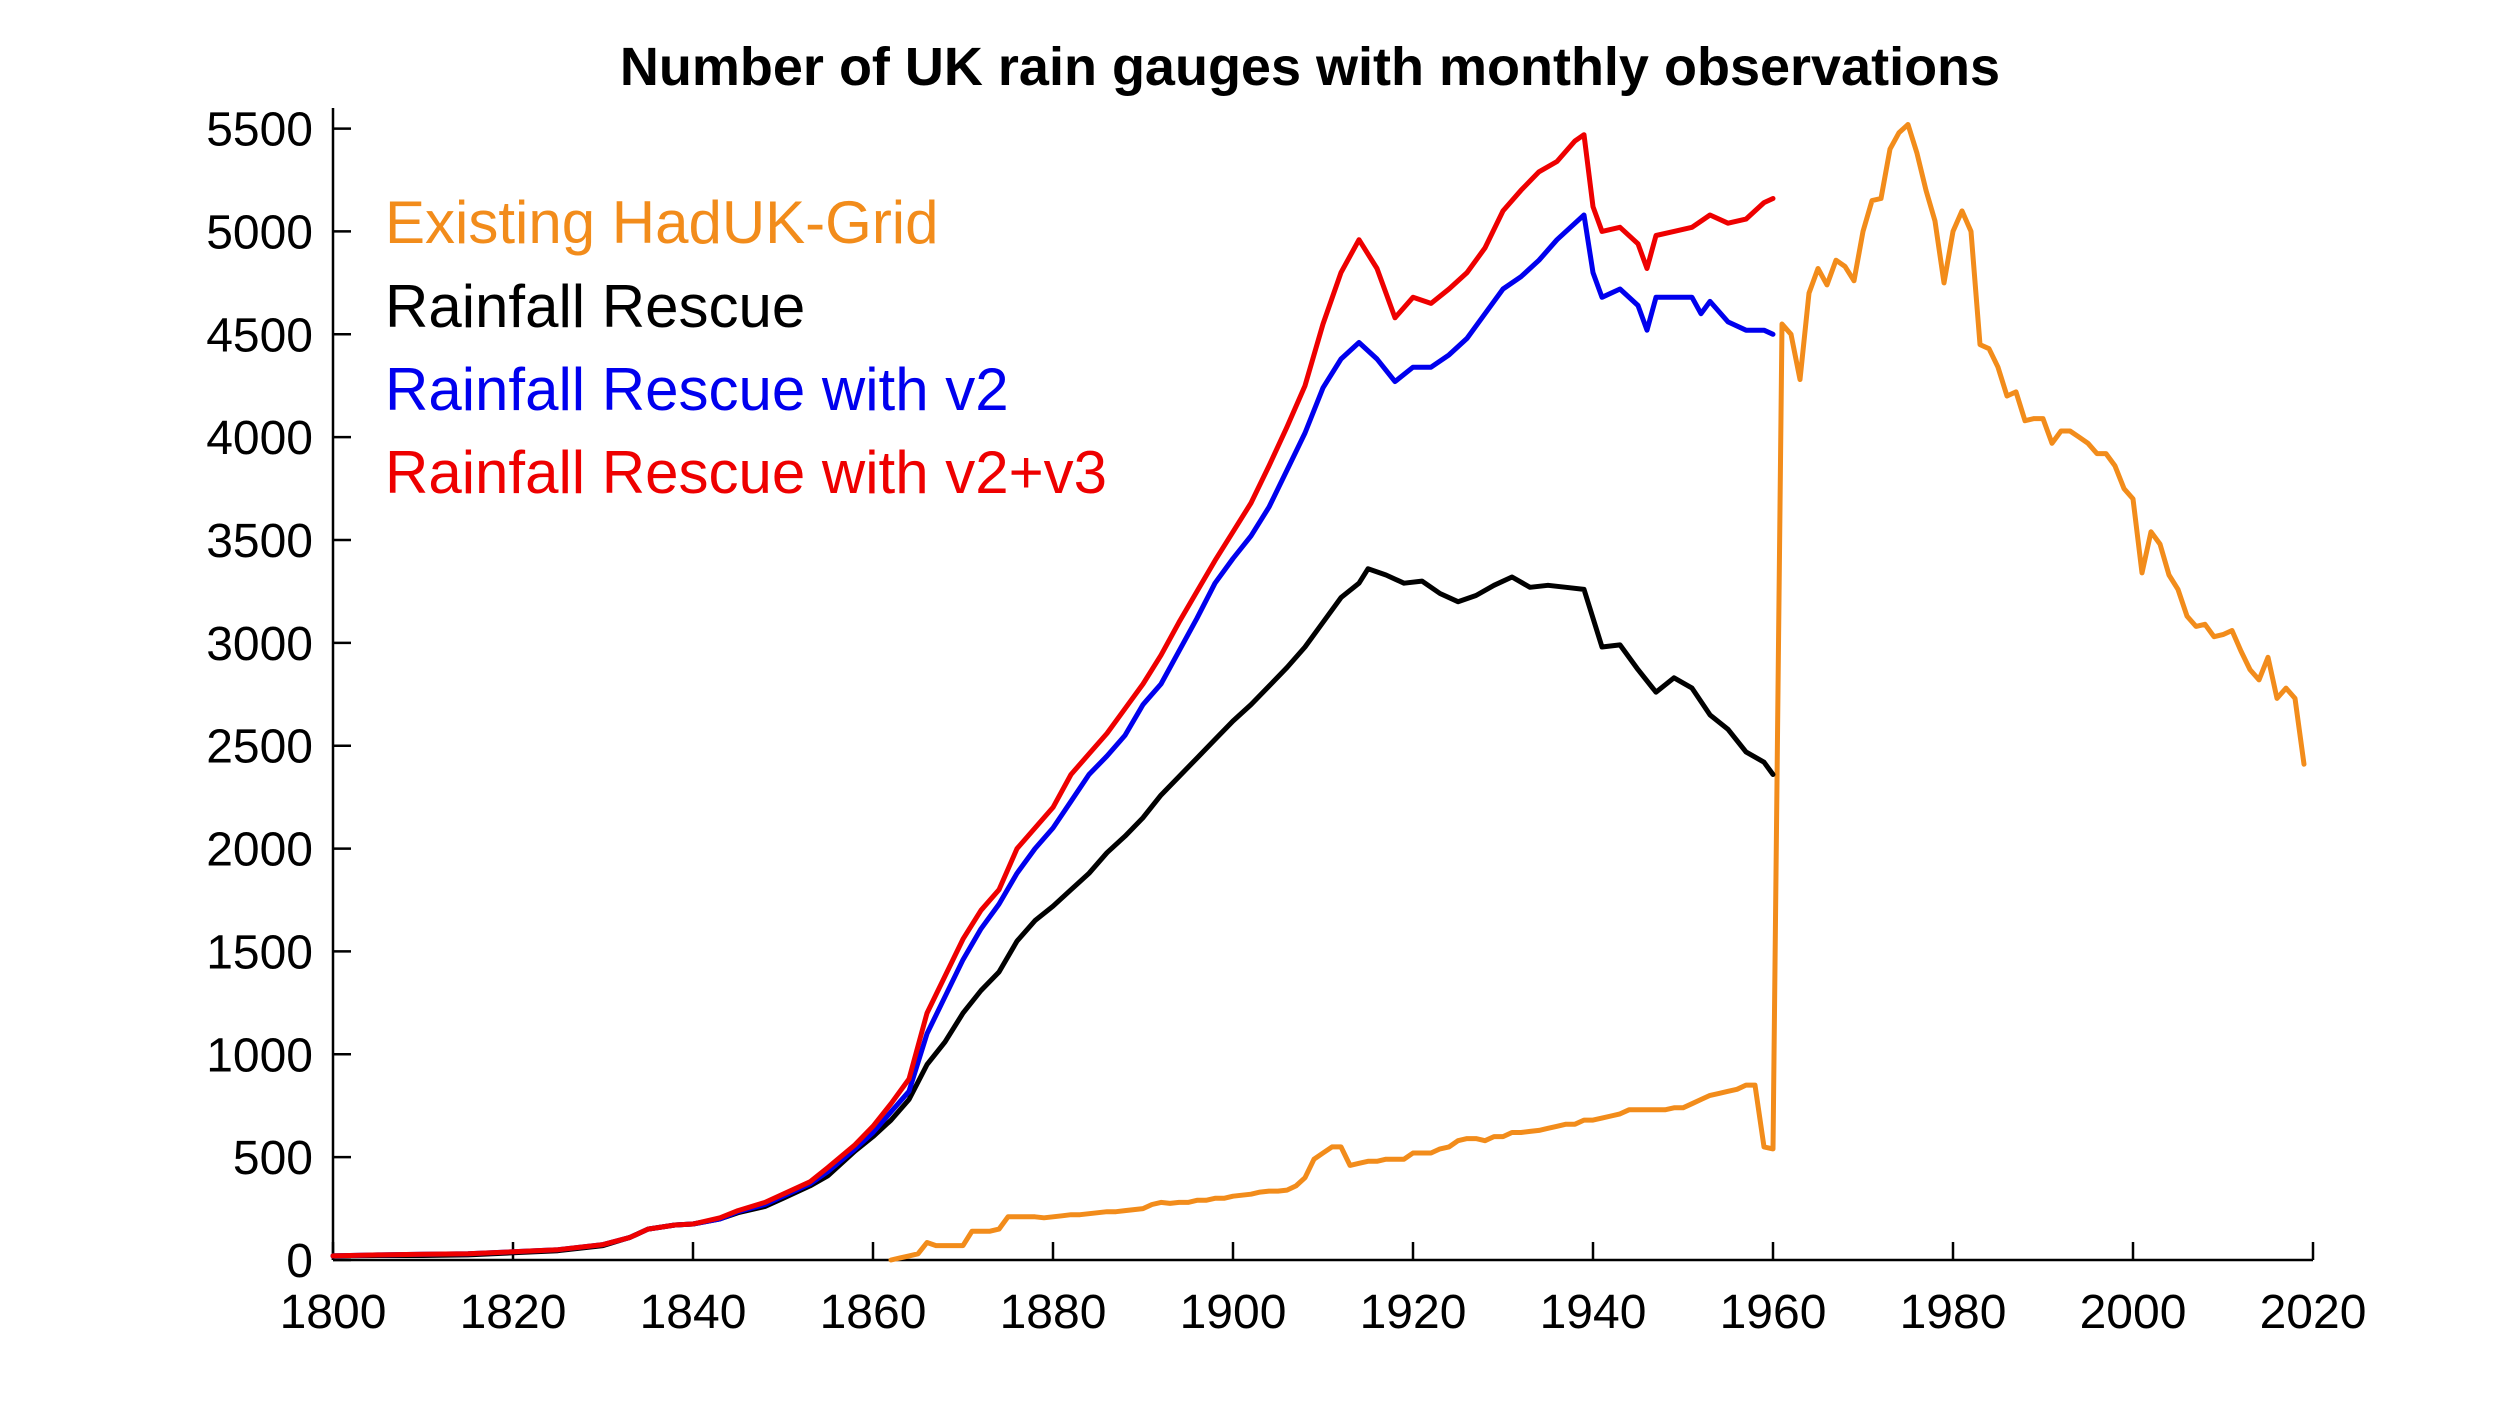 This screenshot has height=1417, width=2520. I want to click on y-tick-label: 4500, so click(259, 335).